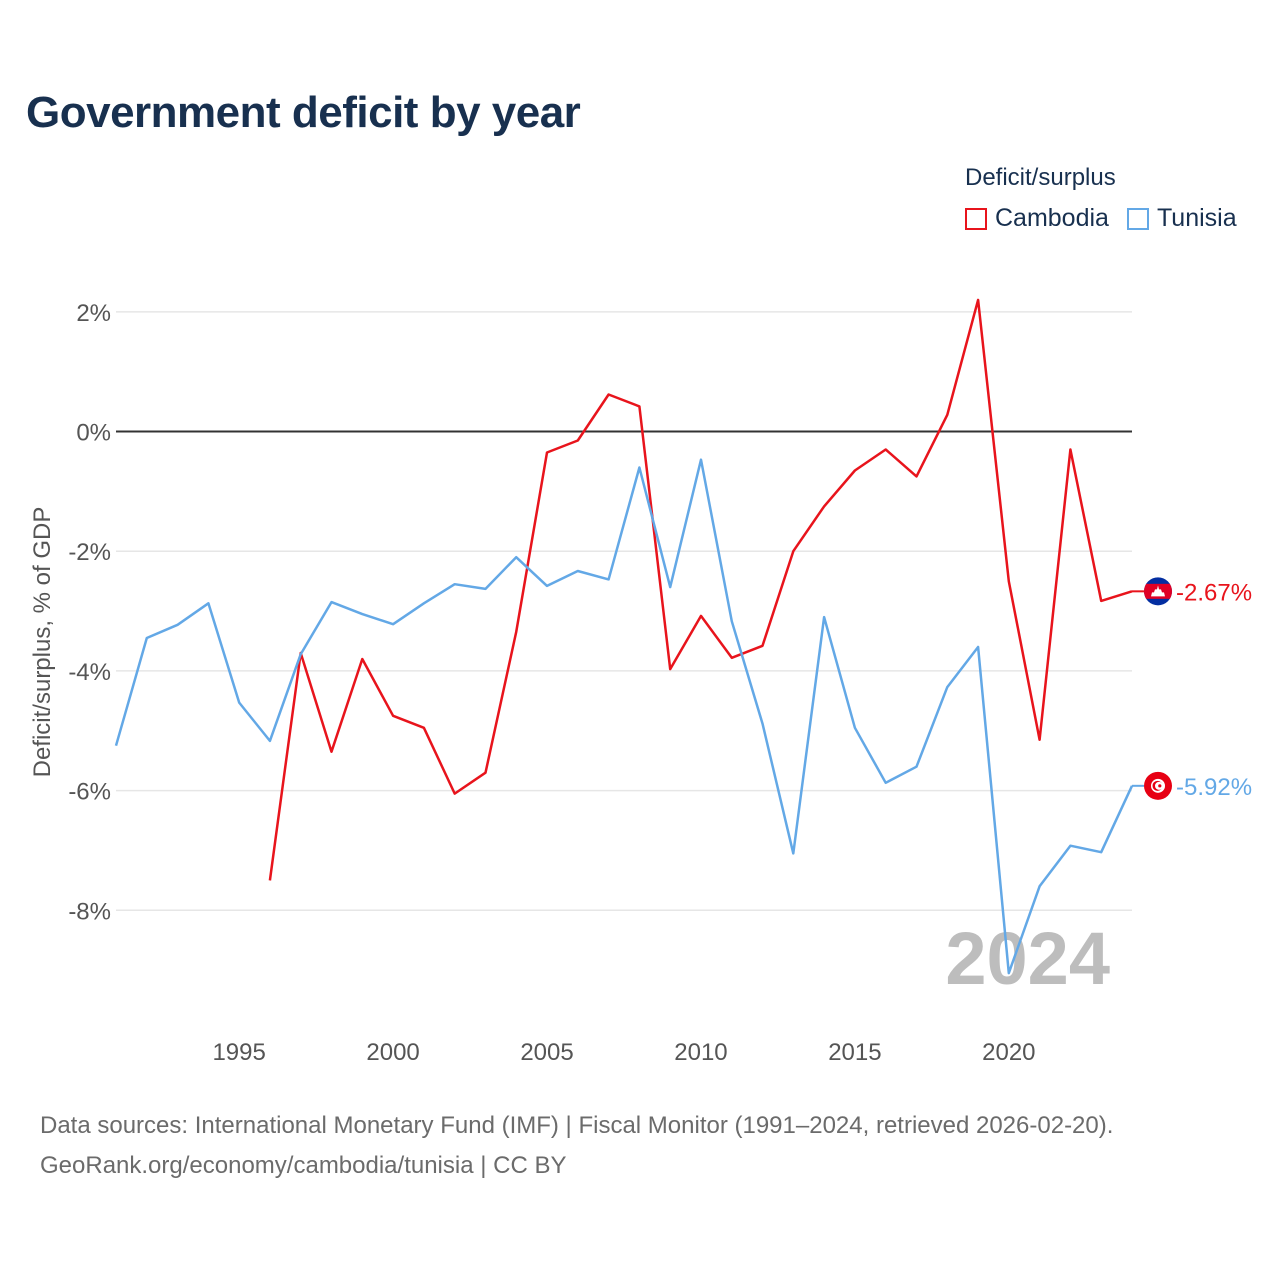 The image size is (1280, 1280). What do you see at coordinates (1040, 177) in the screenshot?
I see `legend-title: Deficit/surplus` at bounding box center [1040, 177].